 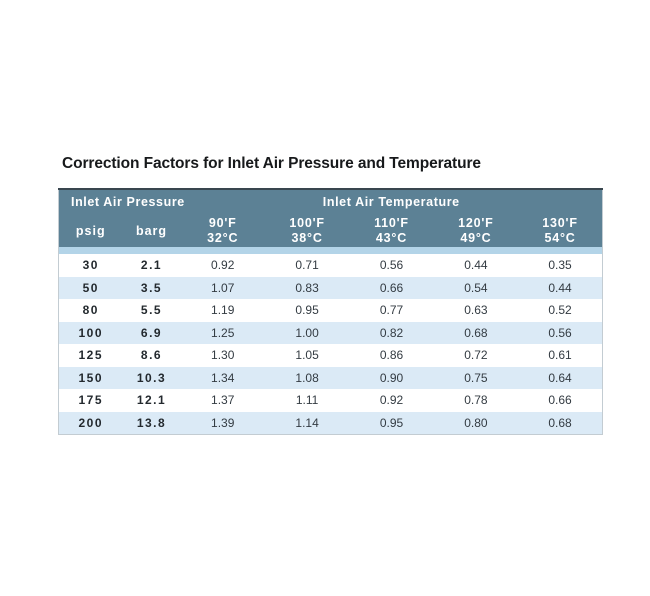 What do you see at coordinates (90, 265) in the screenshot?
I see `psig-value: 30` at bounding box center [90, 265].